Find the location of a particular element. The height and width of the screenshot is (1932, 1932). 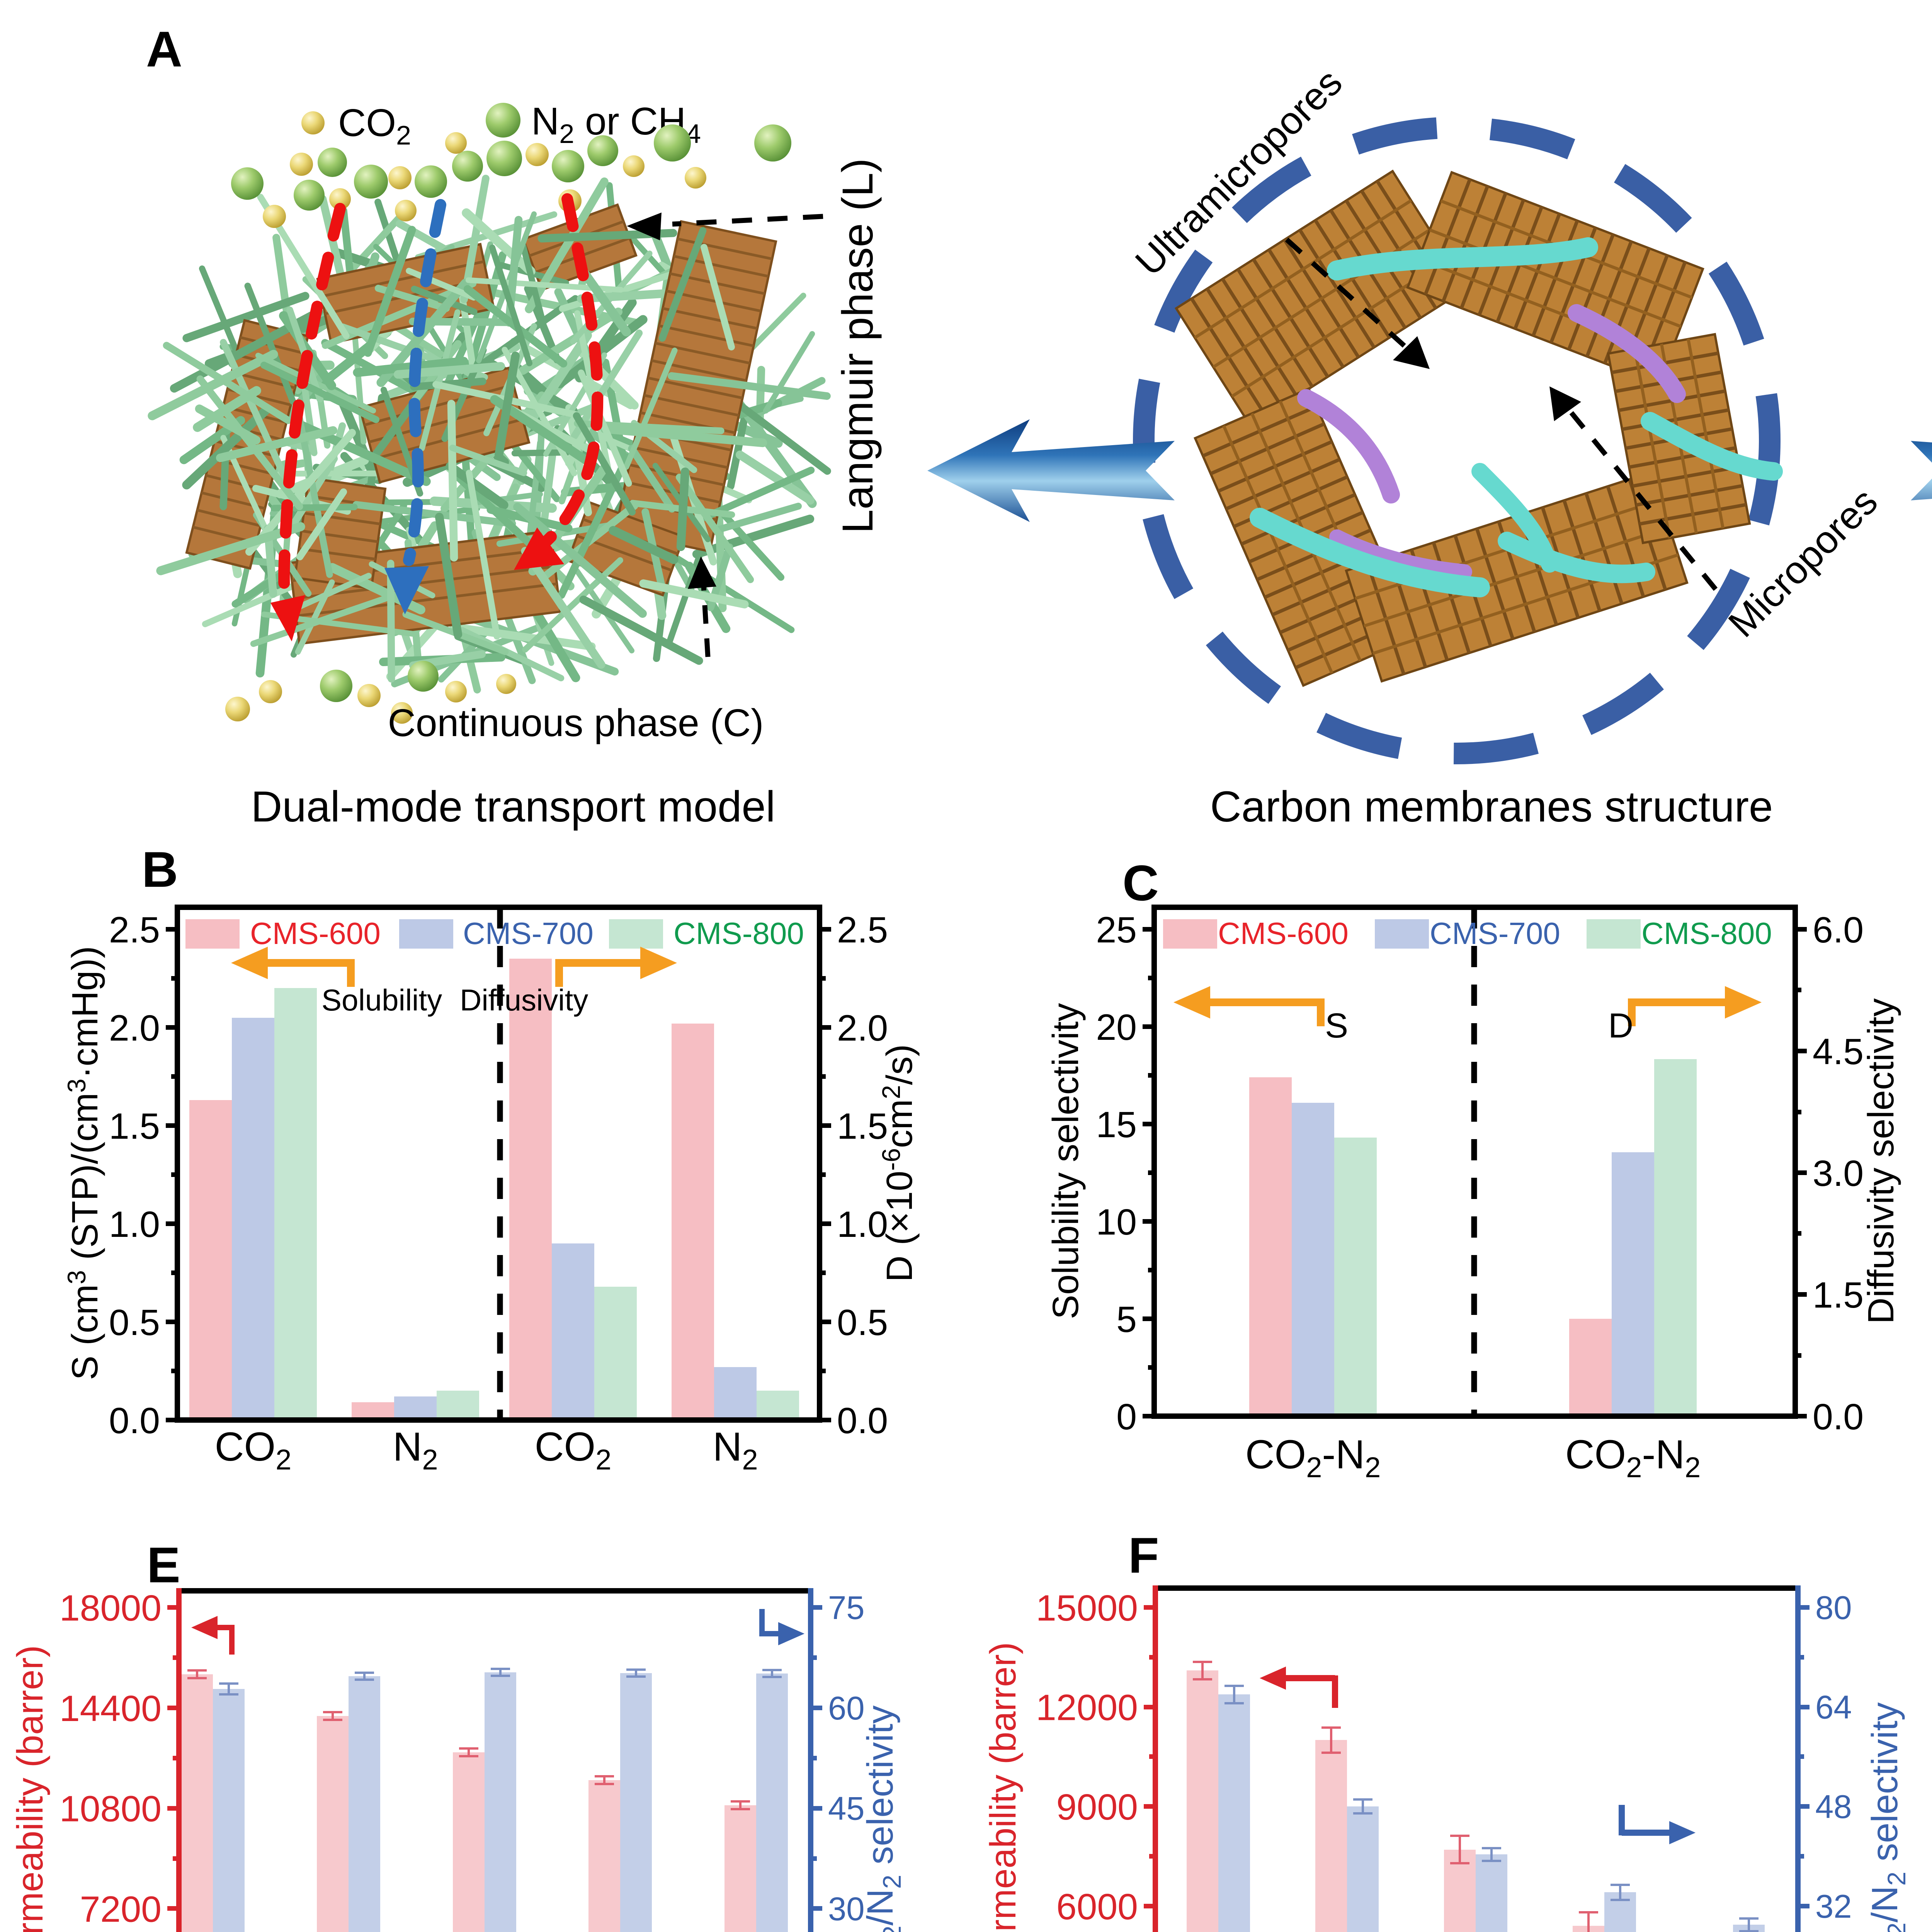

svg-text: 3.0 is located at coordinates (1839, 1173).